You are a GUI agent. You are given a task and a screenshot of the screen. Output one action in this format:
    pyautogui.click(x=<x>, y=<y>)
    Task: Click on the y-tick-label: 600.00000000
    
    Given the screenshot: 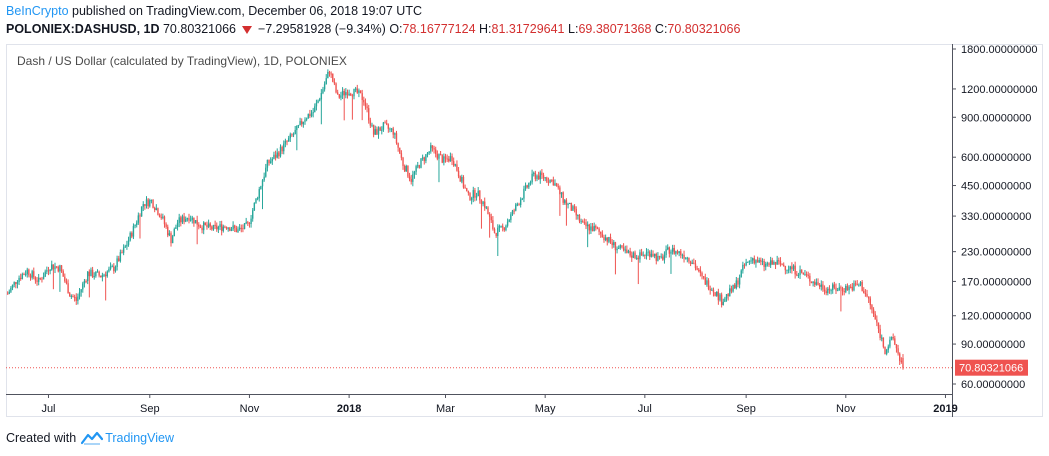 What is the action you would take?
    pyautogui.click(x=996, y=158)
    